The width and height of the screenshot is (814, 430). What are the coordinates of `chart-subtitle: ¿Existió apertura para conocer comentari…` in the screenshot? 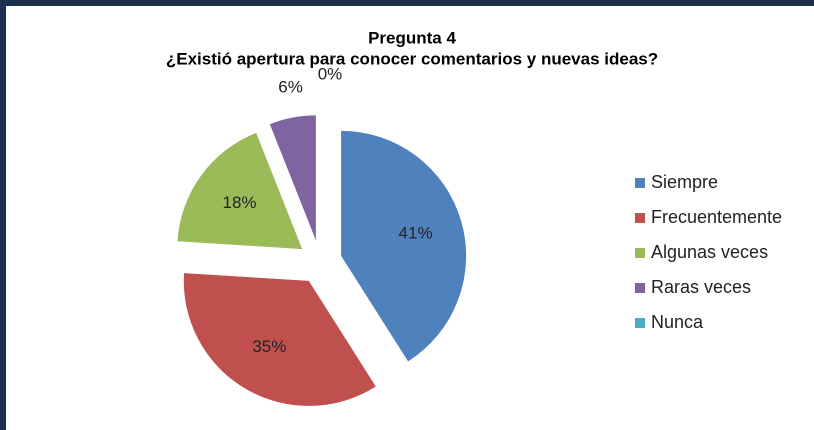 It's located at (412, 58).